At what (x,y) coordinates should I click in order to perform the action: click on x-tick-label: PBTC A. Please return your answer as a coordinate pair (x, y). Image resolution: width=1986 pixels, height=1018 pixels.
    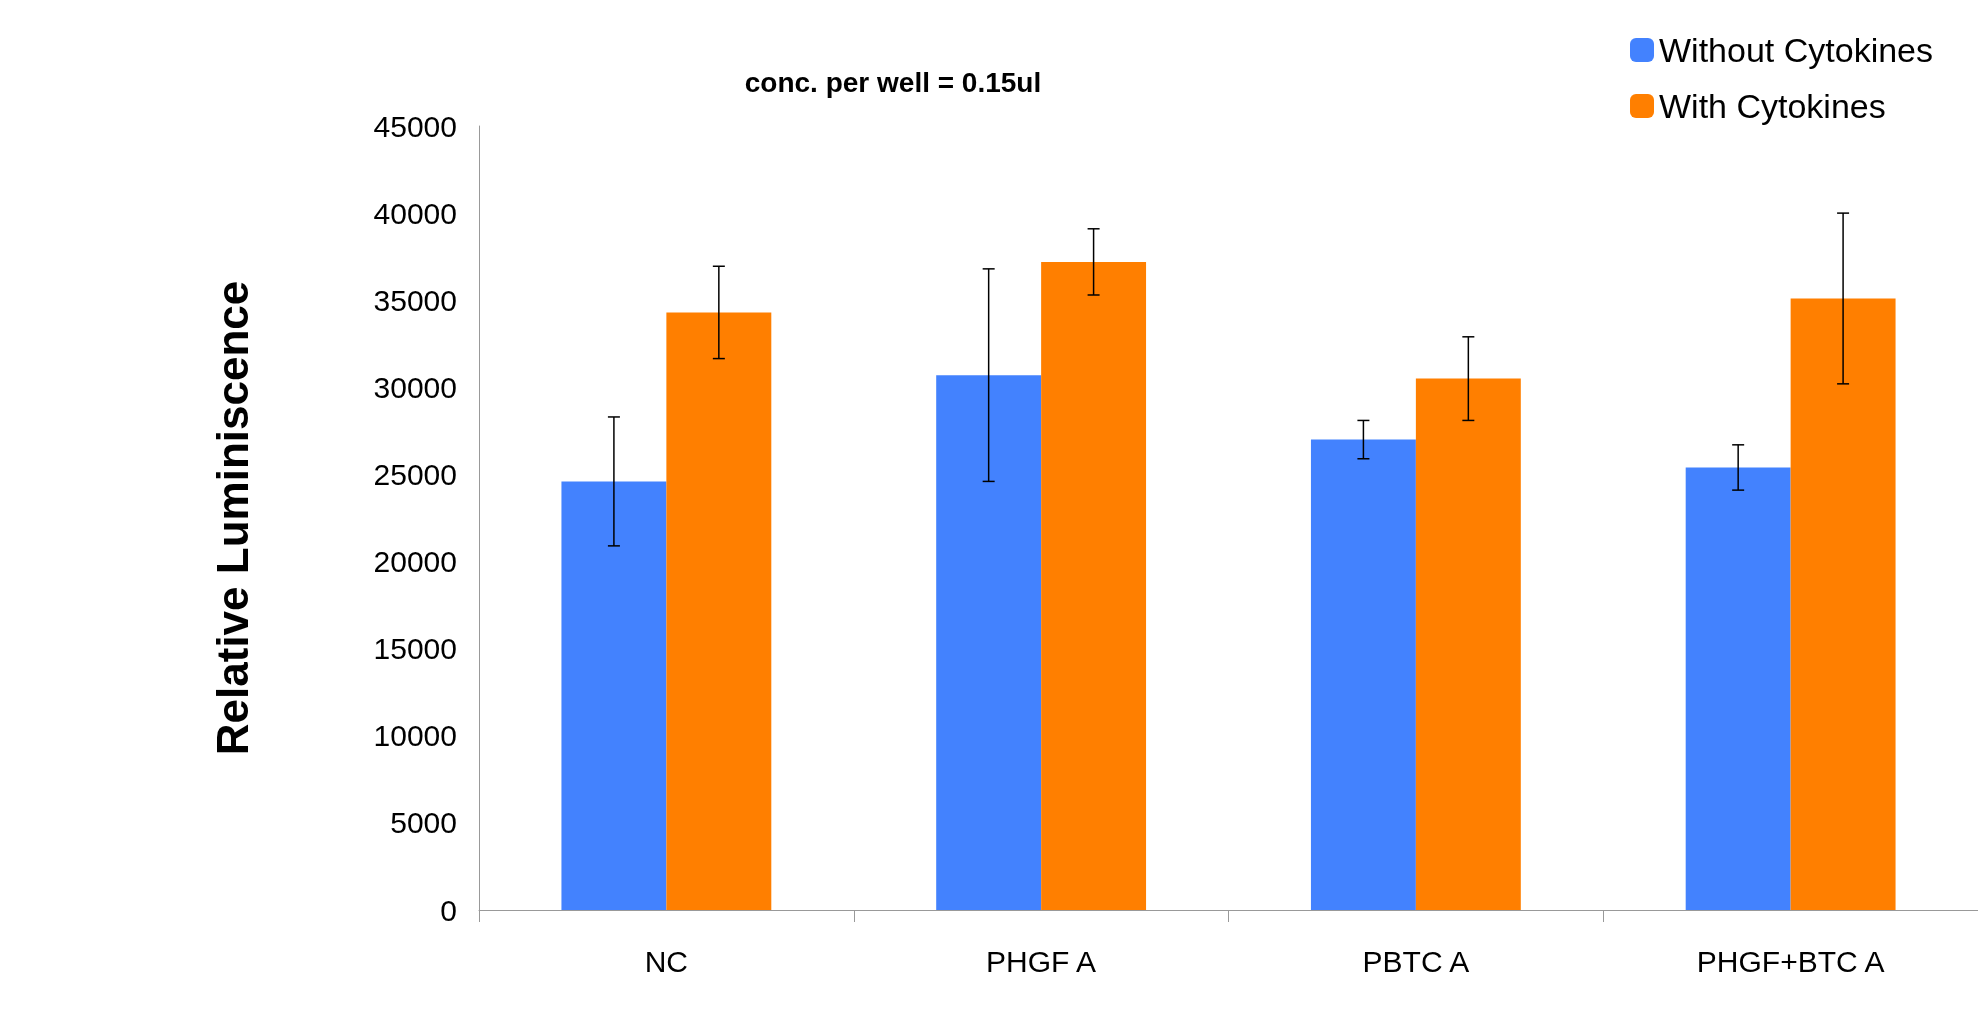
    Looking at the image, I should click on (1416, 961).